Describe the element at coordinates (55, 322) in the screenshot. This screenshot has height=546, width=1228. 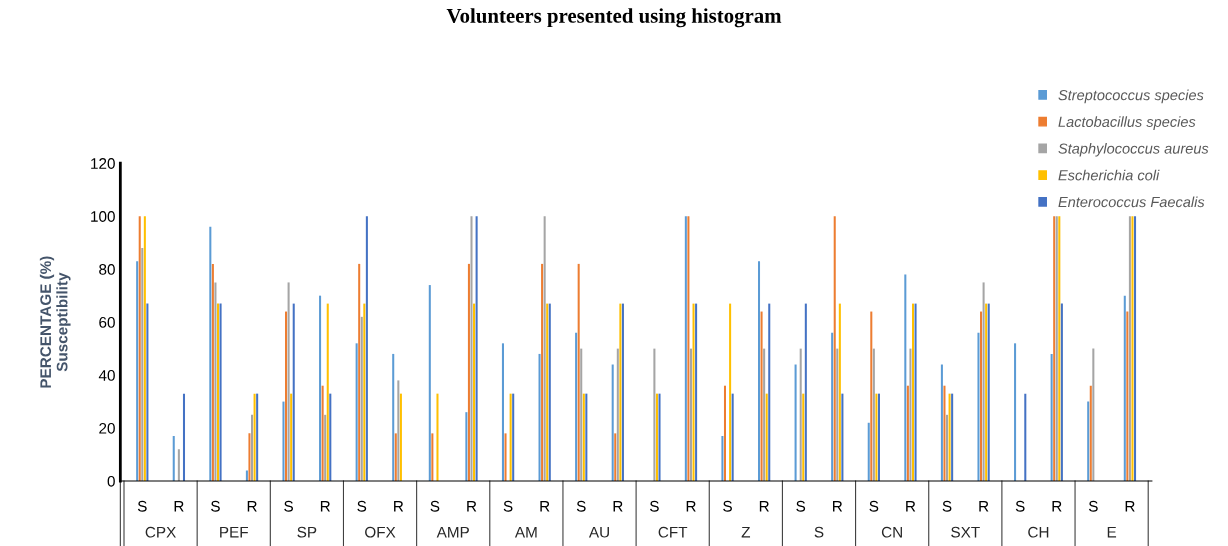
I see `y-axis-title: PERCENTAGE (%) Susceptibility` at that location.